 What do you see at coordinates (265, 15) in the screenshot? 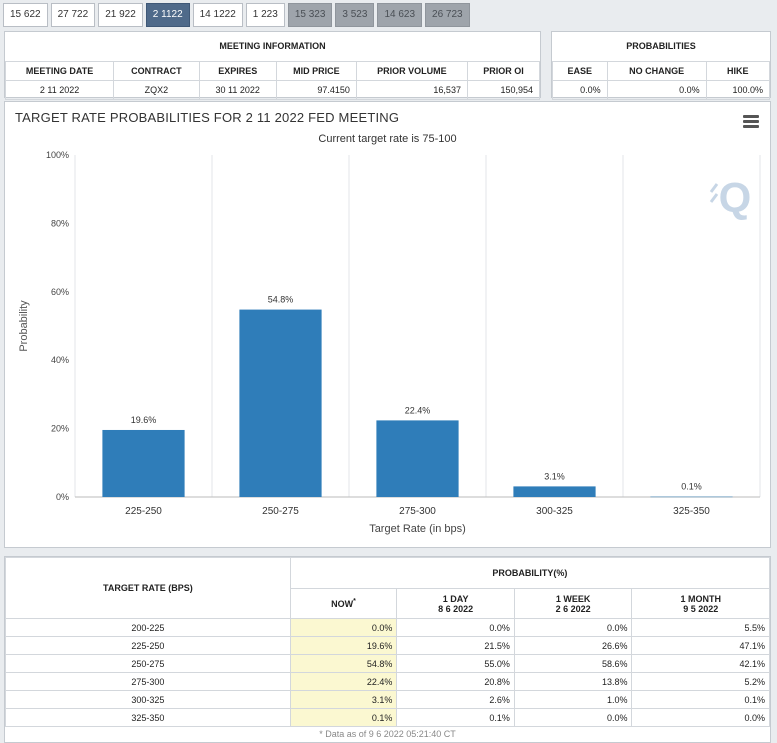
I see `date-tab: 1 223` at bounding box center [265, 15].